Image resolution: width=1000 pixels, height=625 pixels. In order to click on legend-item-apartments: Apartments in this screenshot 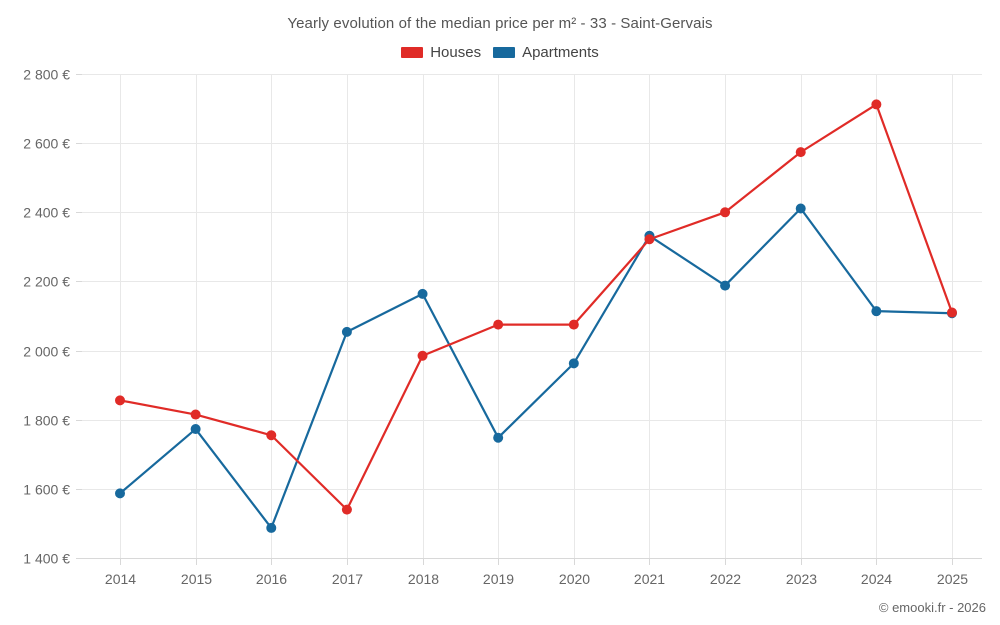, I will do `click(546, 52)`.